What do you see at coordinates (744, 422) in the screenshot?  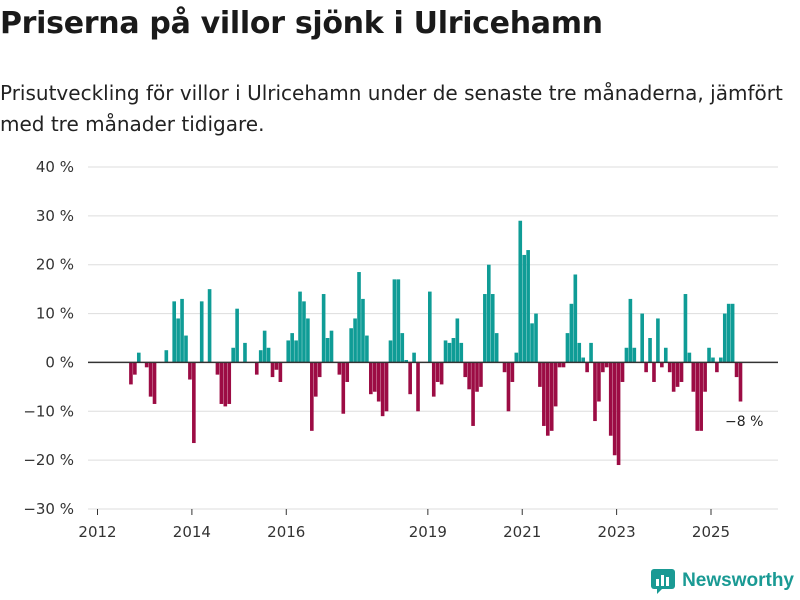 I see `annotations: −8 %` at bounding box center [744, 422].